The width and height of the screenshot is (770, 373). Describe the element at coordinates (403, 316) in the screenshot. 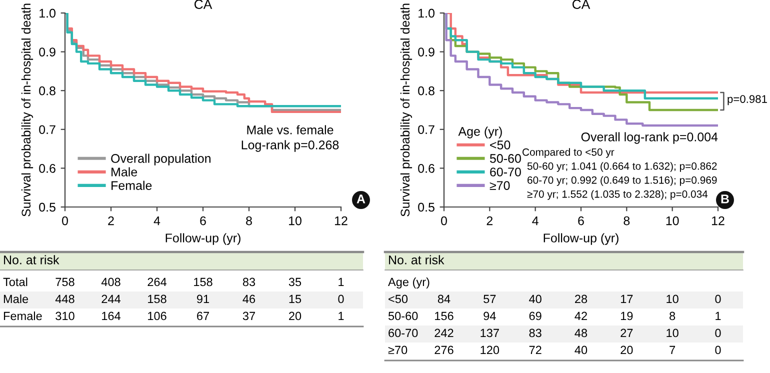

I see `category-label: 50-60` at that location.